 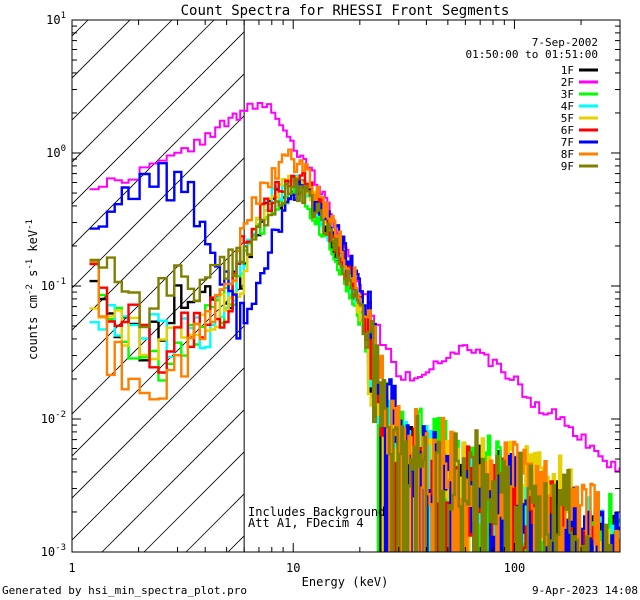 I want to click on y-tick-label: 10⁻², so click(x=53, y=418).